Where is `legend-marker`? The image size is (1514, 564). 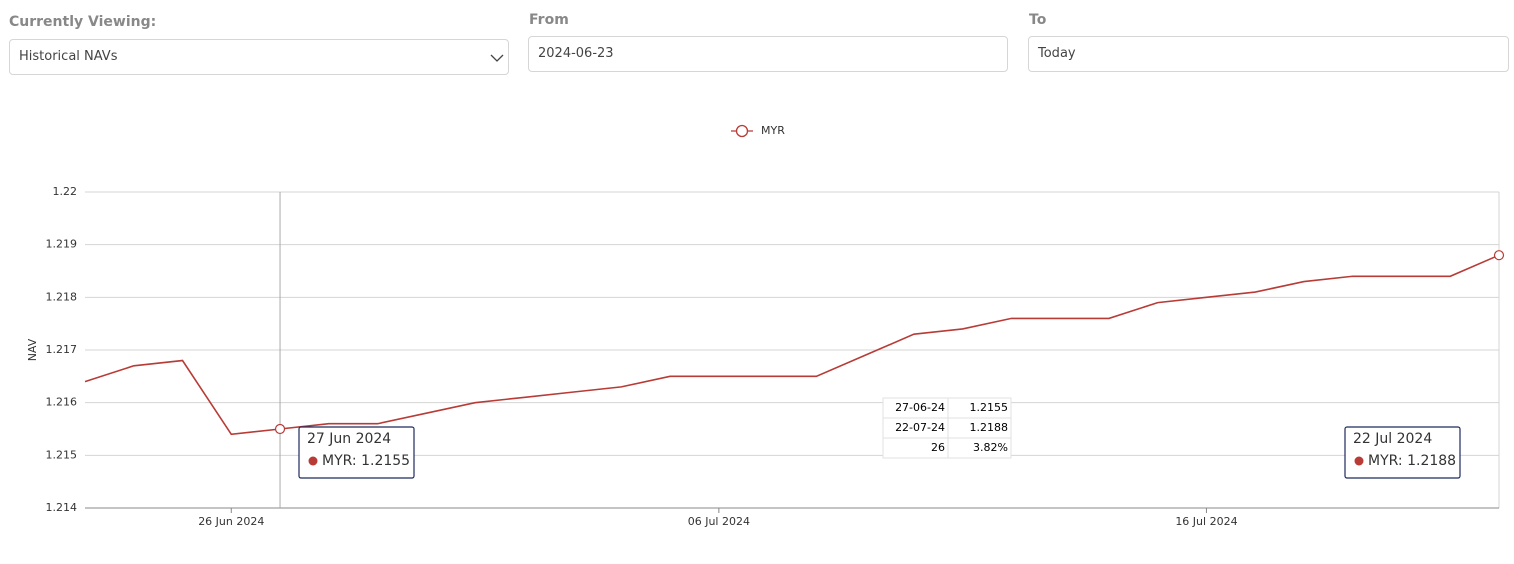
legend-marker is located at coordinates (742, 131).